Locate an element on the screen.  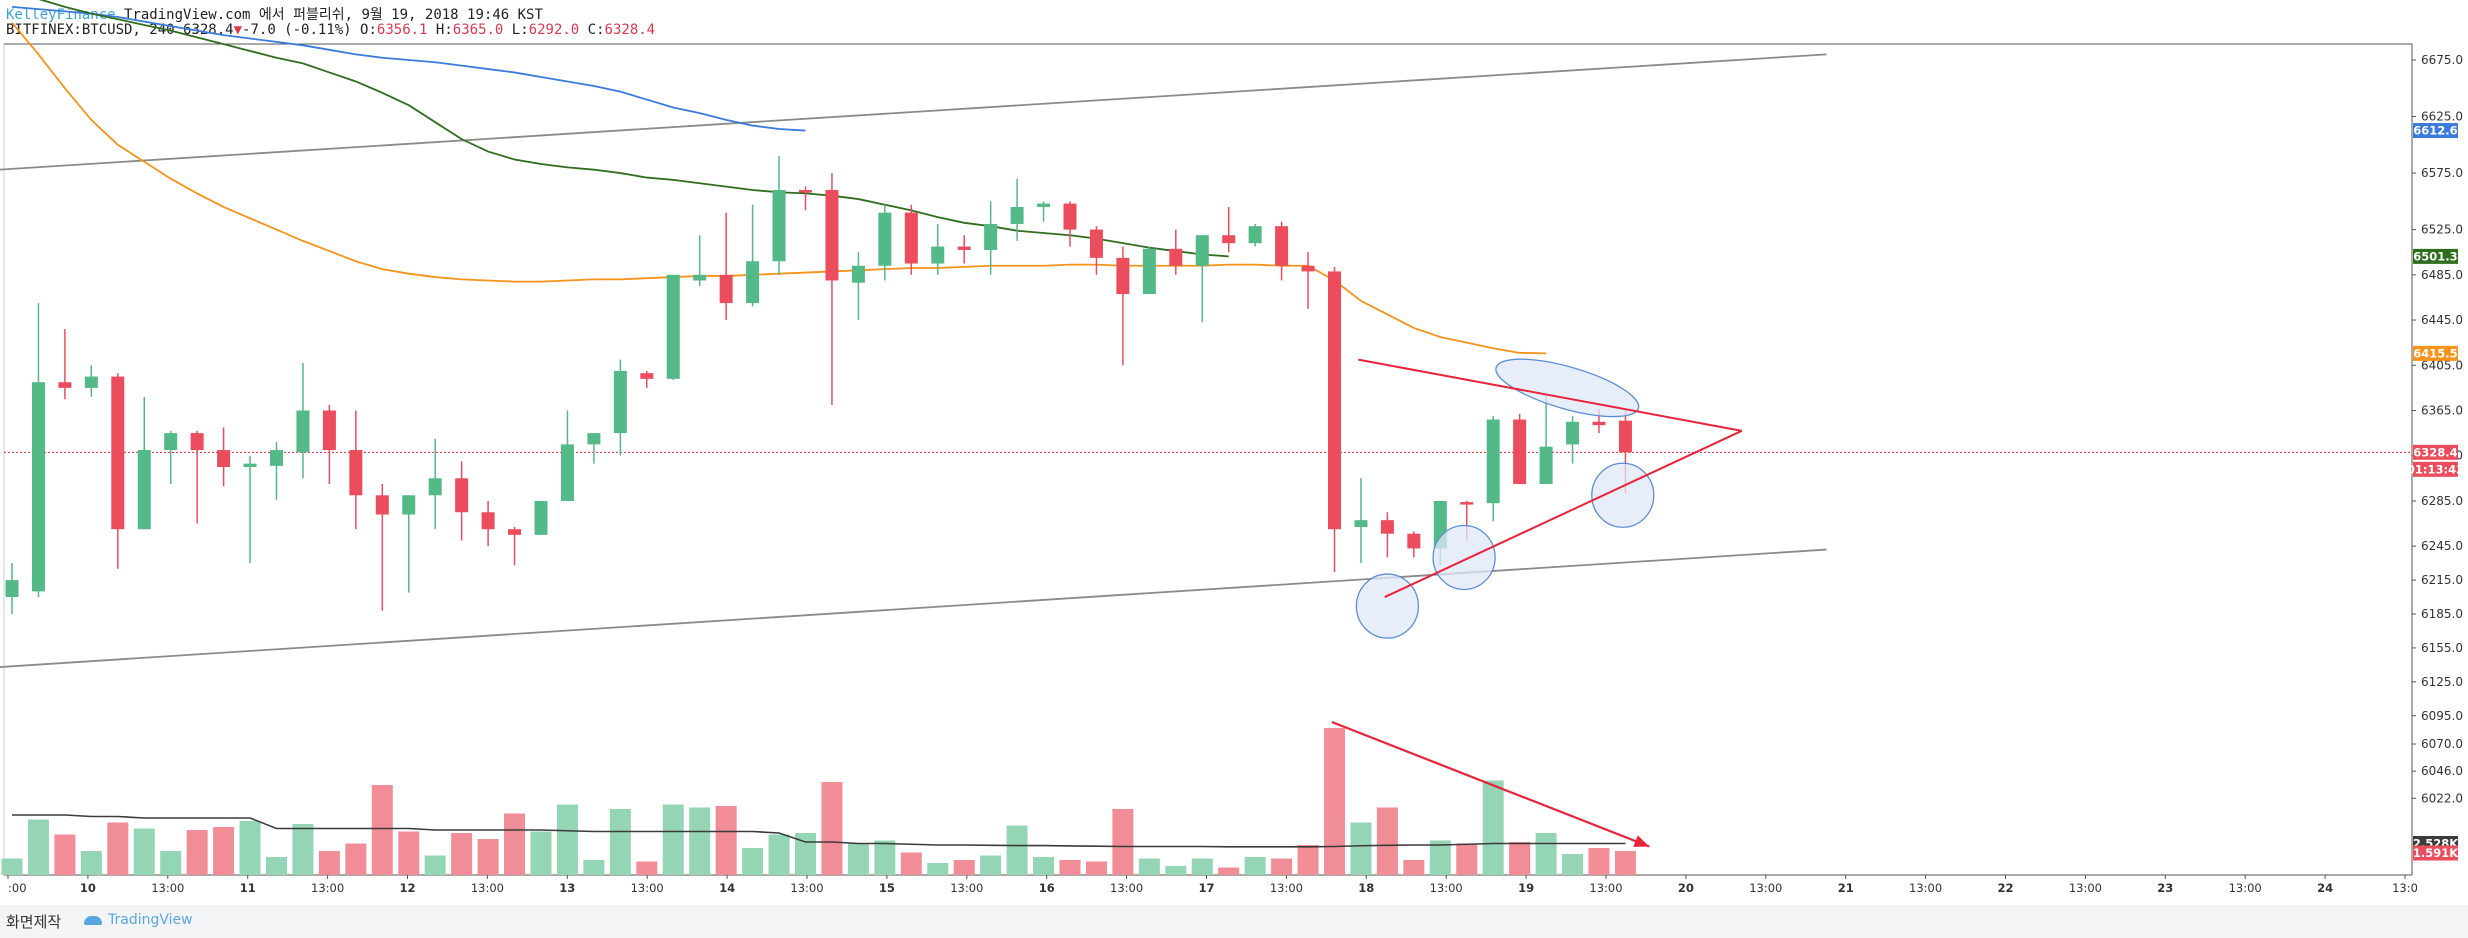
chart-footer: 화면제작 TradingView is located at coordinates (1234, 921).